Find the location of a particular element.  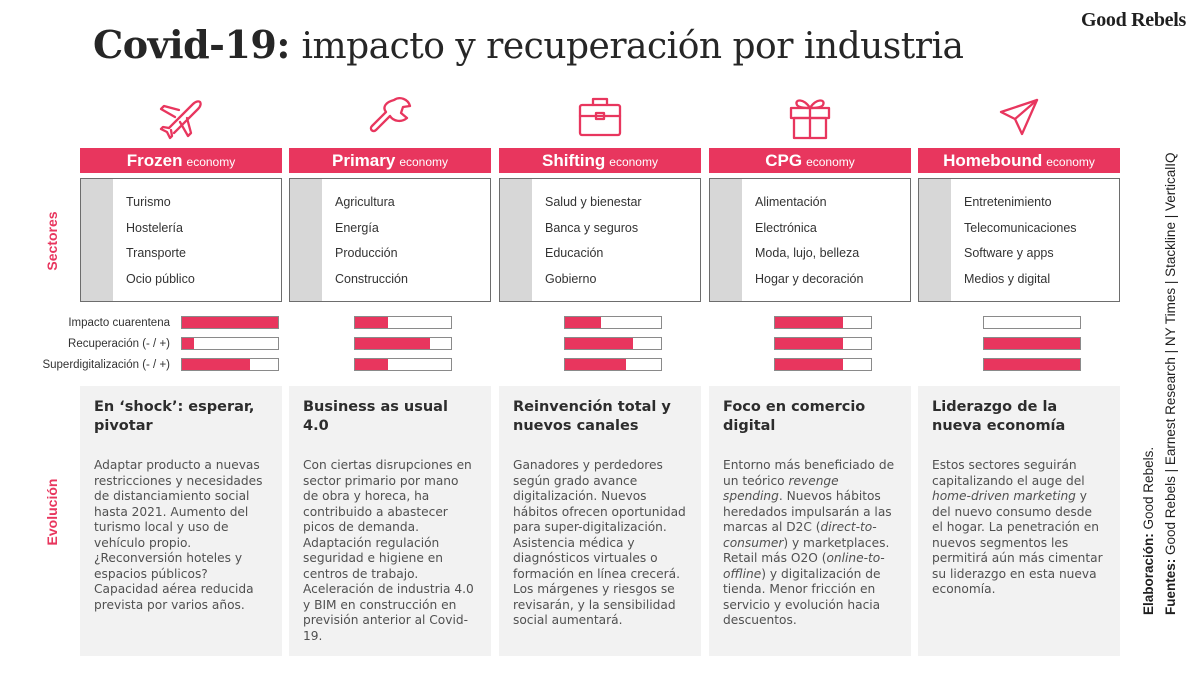

sector-item: Entretenimiento is located at coordinates (1008, 202).